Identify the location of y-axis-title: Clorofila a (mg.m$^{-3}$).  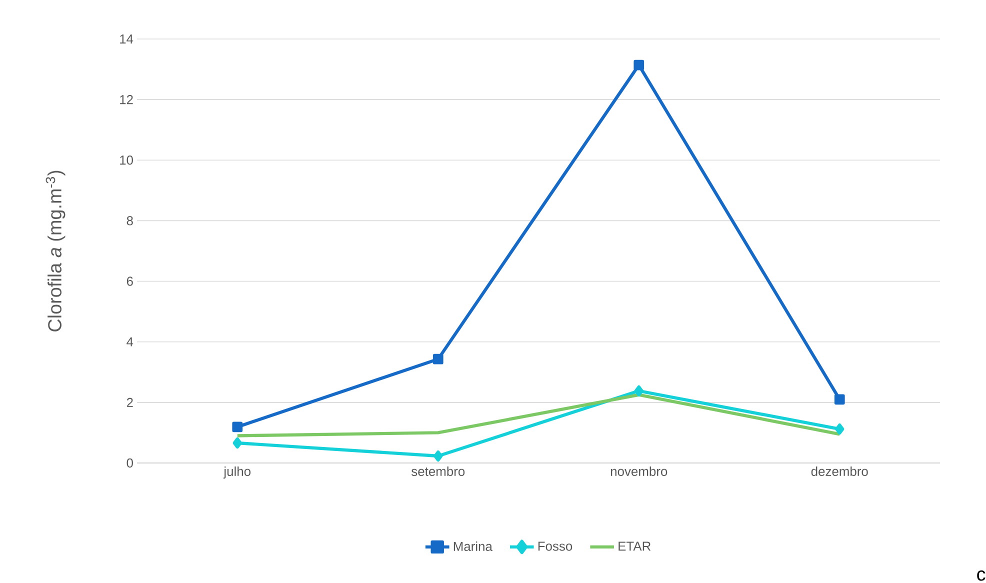
(56, 251).